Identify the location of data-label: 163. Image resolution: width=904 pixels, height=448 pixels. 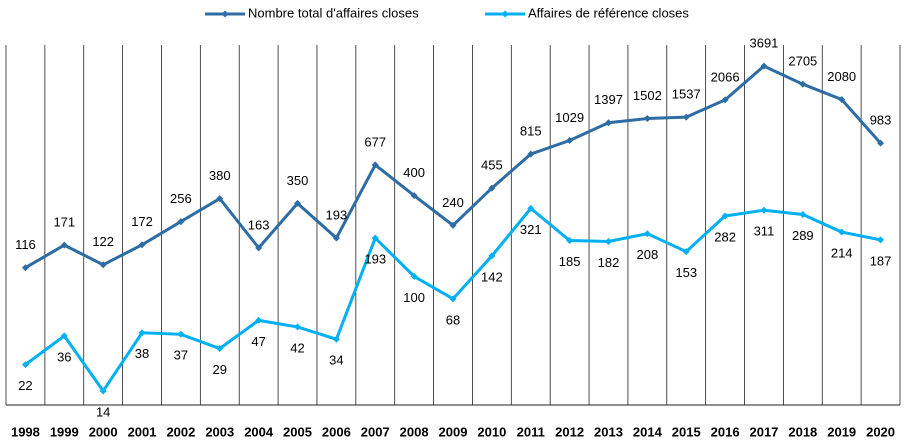
(259, 224).